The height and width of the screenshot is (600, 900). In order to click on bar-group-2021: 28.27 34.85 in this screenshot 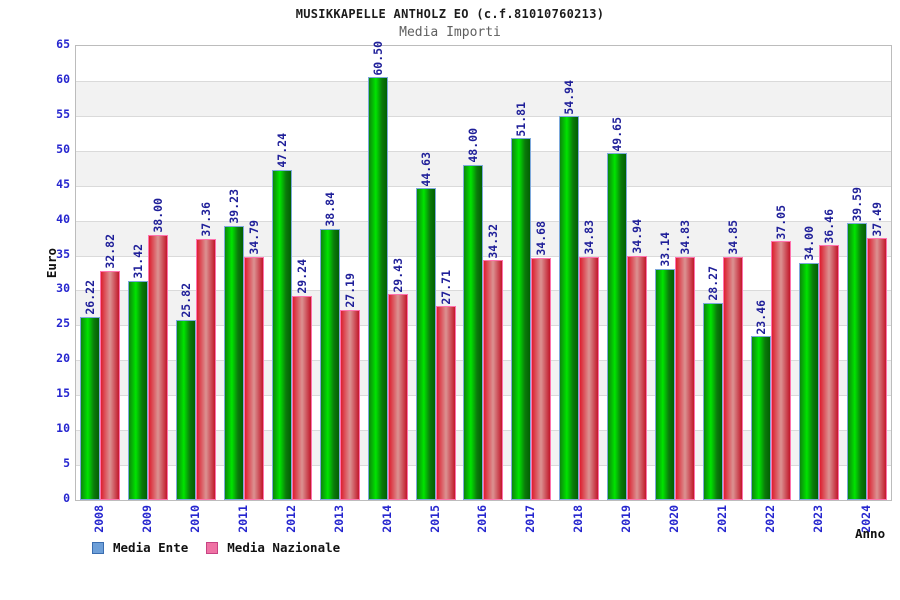, I will do `click(723, 273)`.